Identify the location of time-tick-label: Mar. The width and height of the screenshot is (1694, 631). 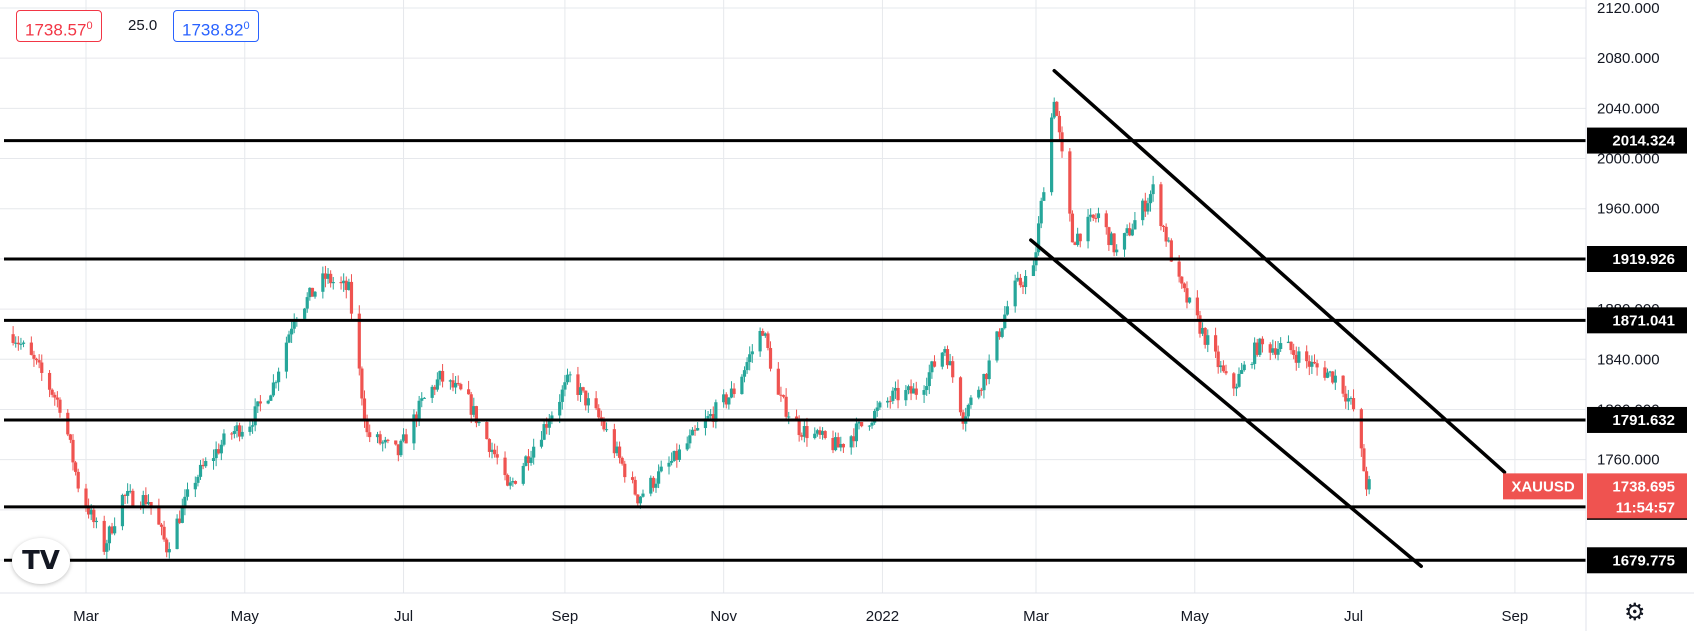
(86, 616).